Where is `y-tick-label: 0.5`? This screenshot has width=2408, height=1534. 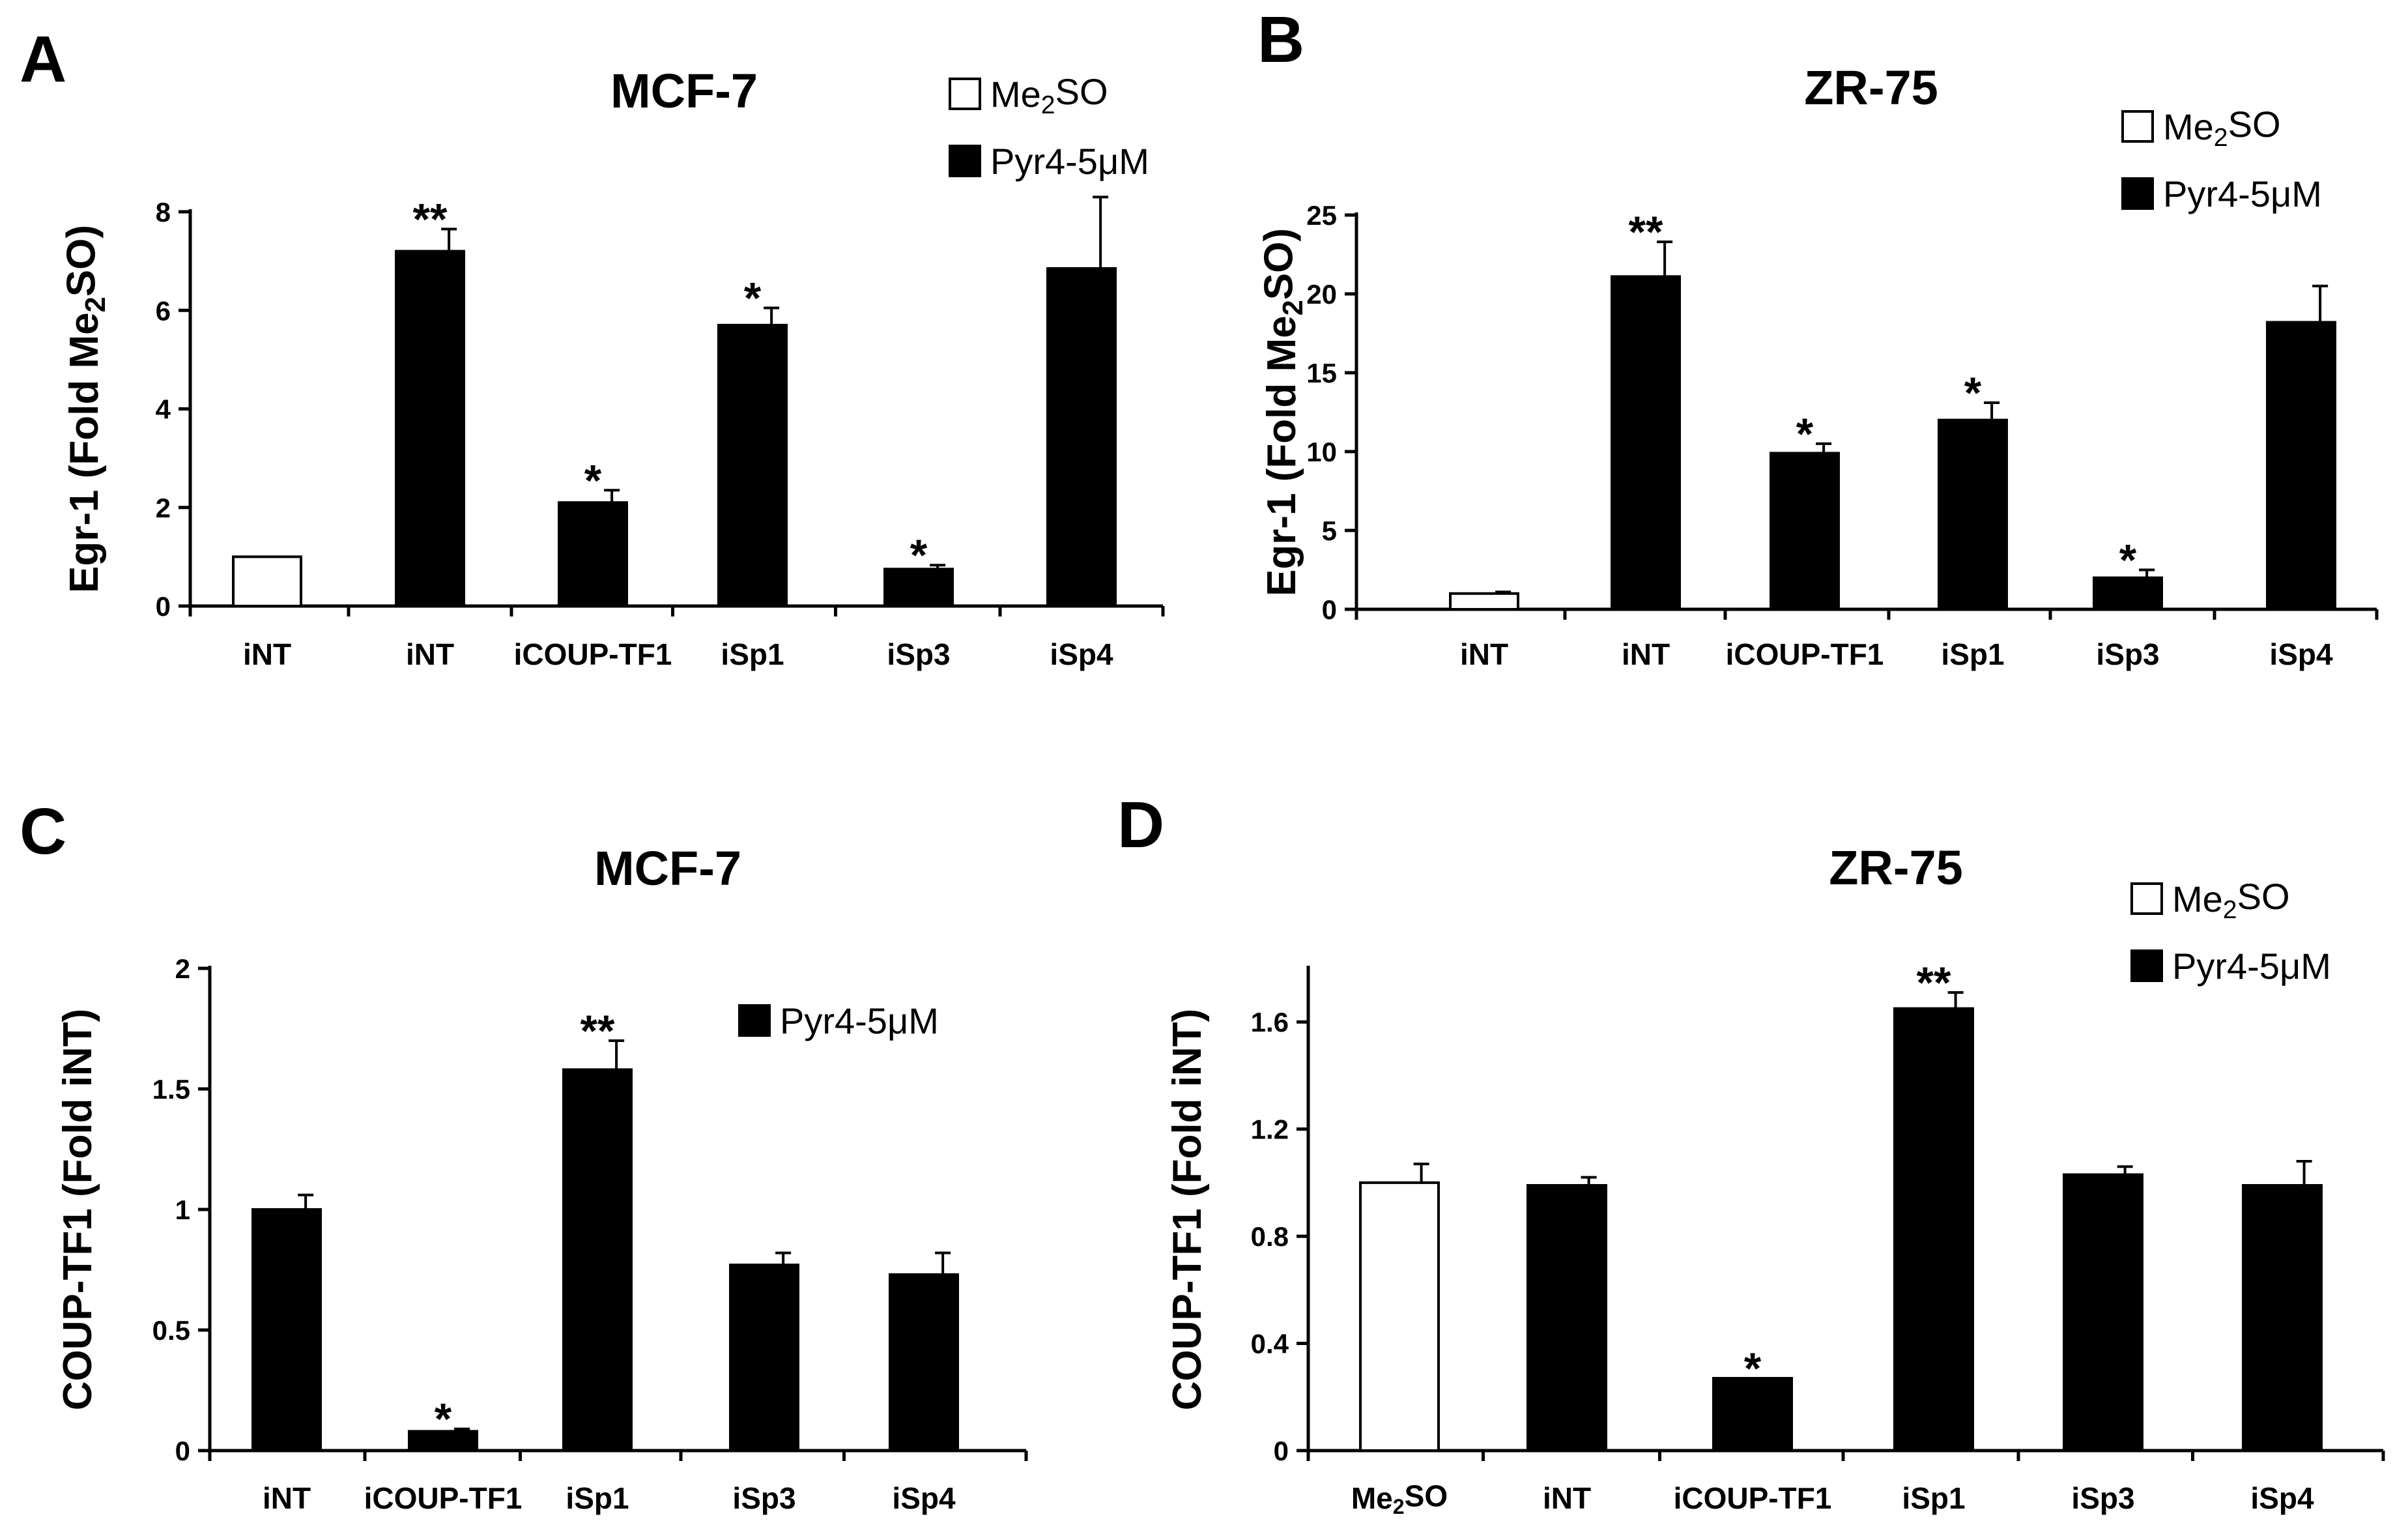 y-tick-label: 0.5 is located at coordinates (171, 1330).